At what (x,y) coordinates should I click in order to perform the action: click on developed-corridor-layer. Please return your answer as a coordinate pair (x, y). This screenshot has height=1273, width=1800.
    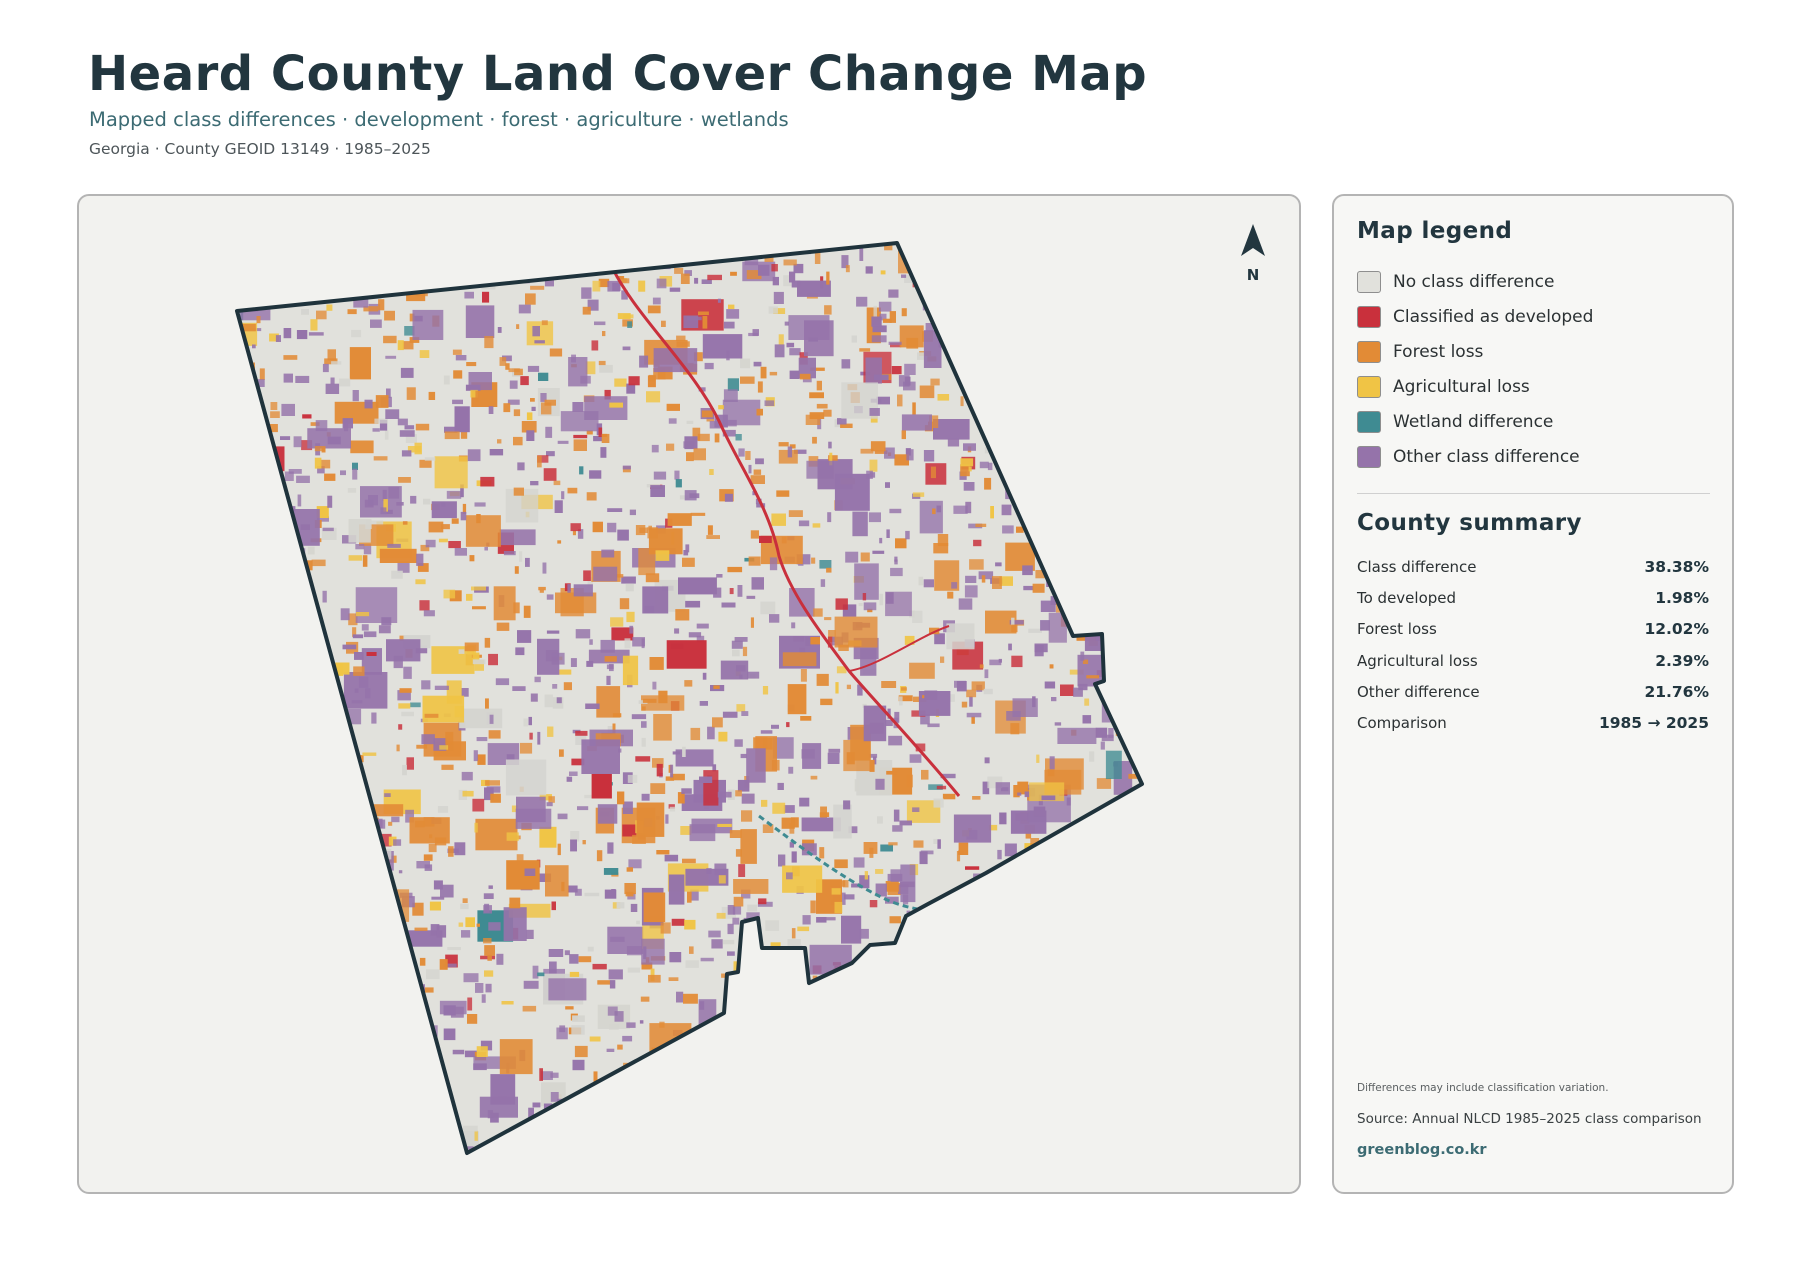
    Looking at the image, I should click on (784, 528).